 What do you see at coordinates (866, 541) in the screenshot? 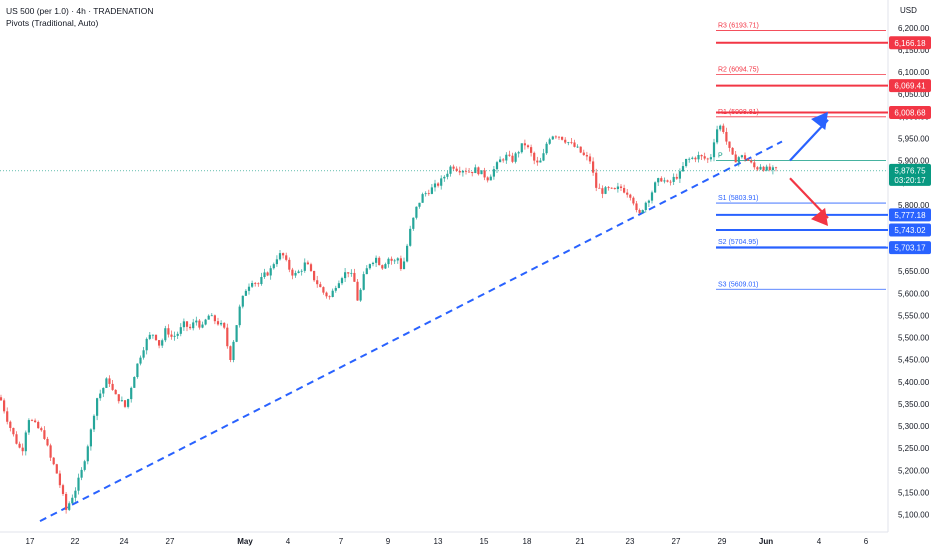
I see `x-tick-label: 6` at bounding box center [866, 541].